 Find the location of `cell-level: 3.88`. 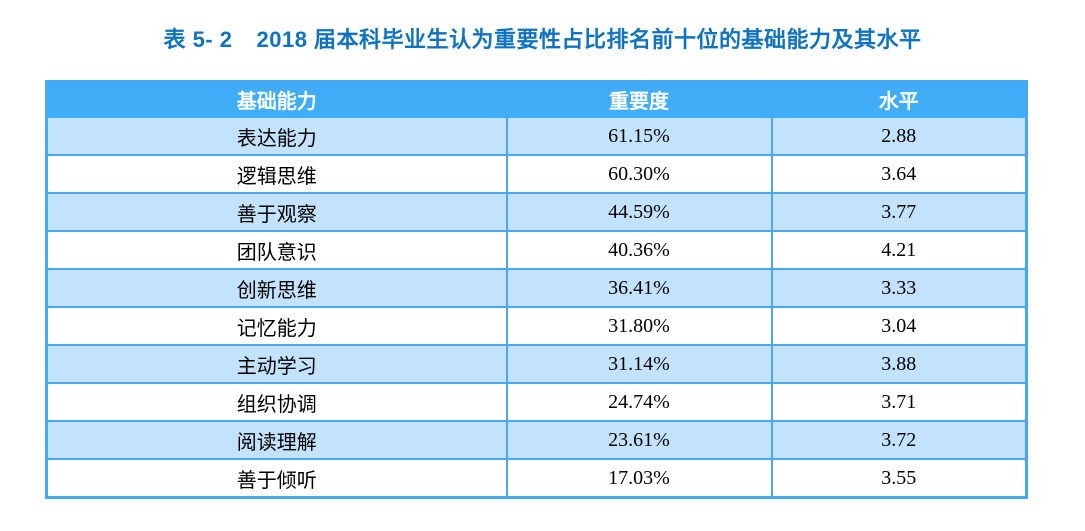

cell-level: 3.88 is located at coordinates (899, 364).